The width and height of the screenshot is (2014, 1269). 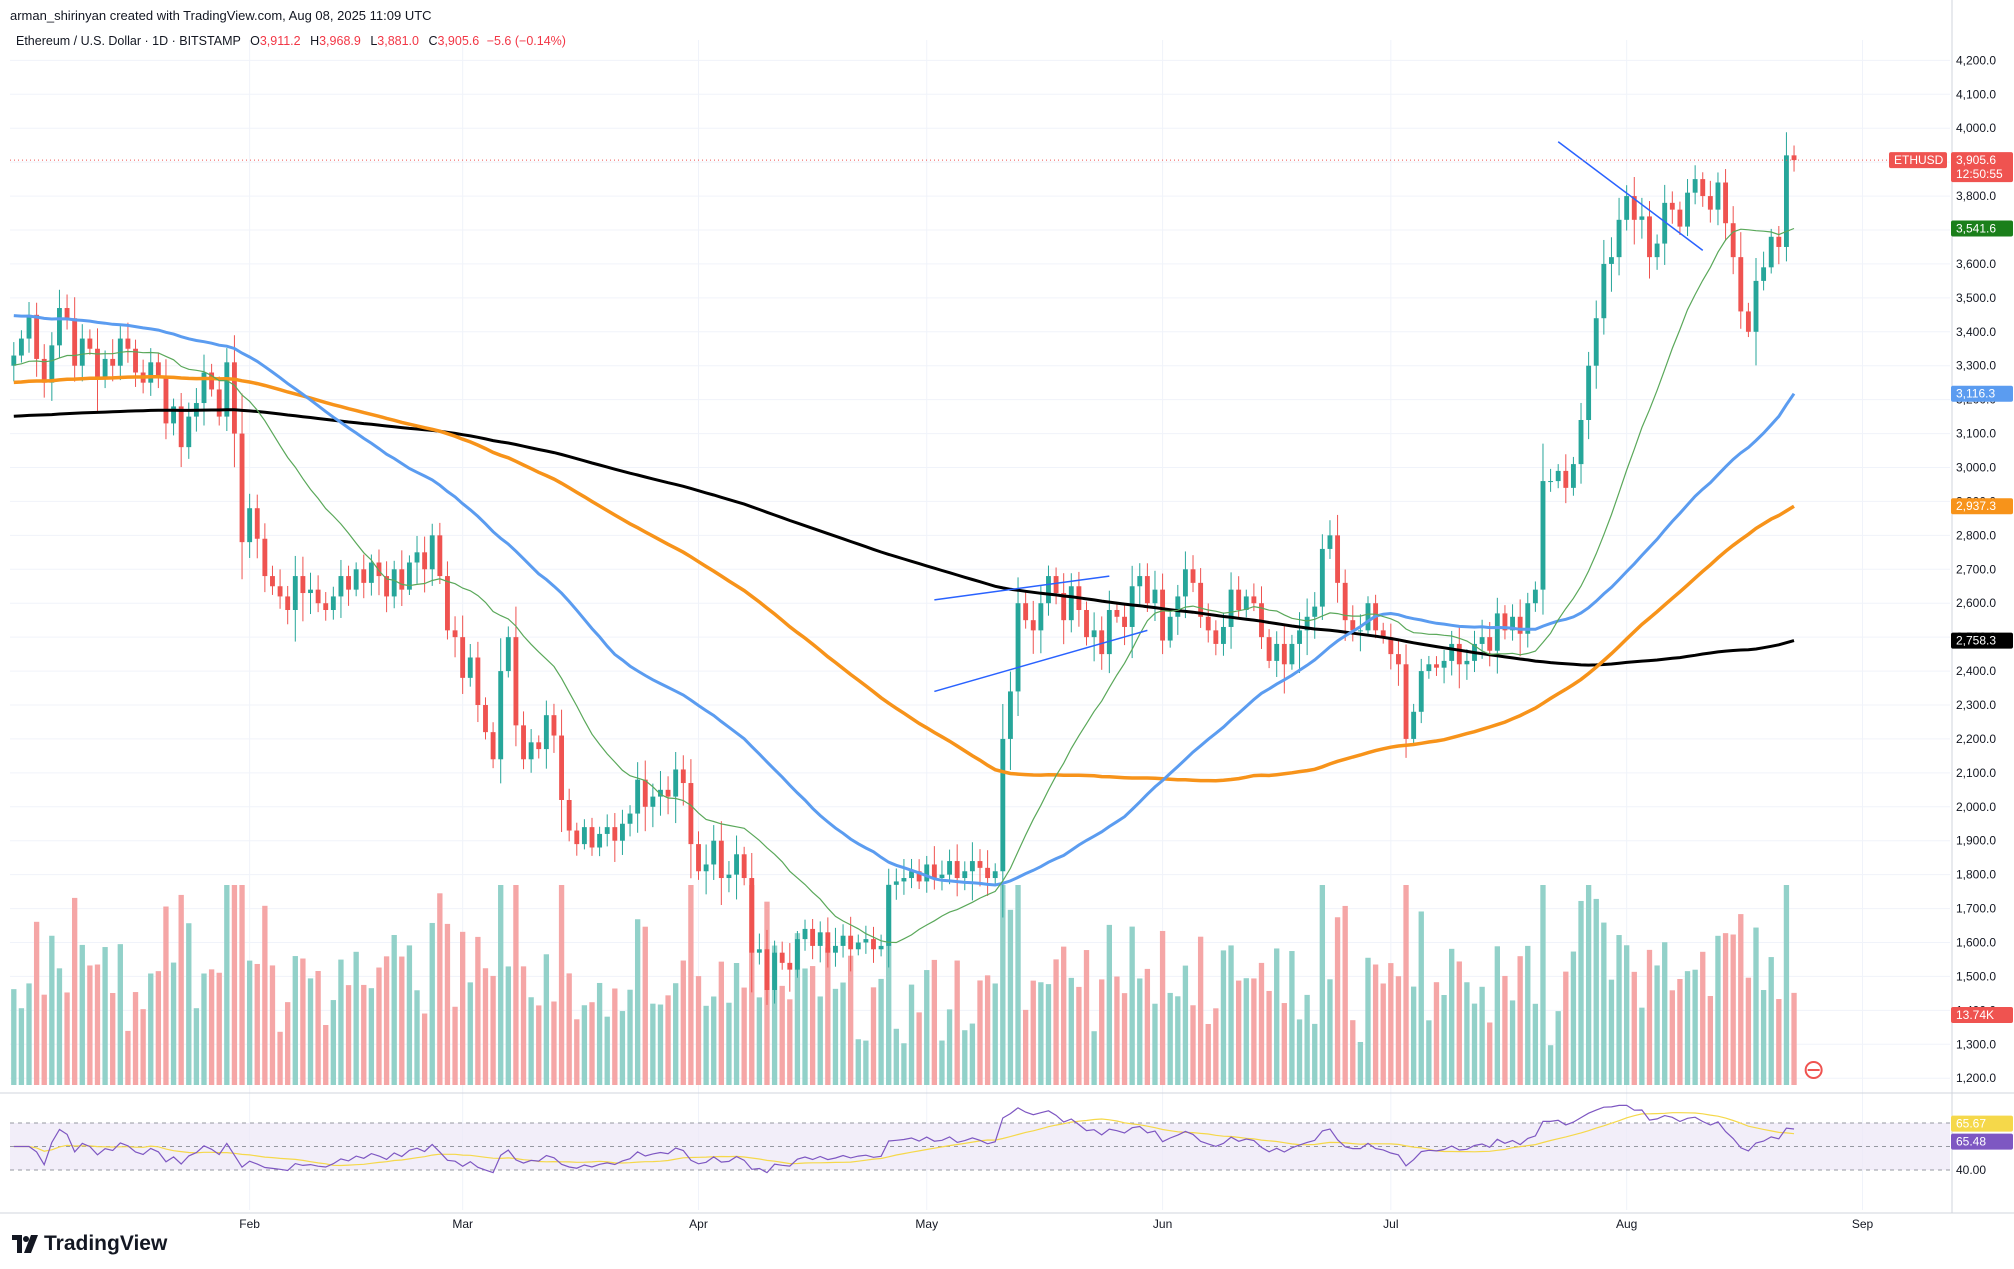 I want to click on ma20-badge-text: 3,541.6, so click(x=1976, y=229).